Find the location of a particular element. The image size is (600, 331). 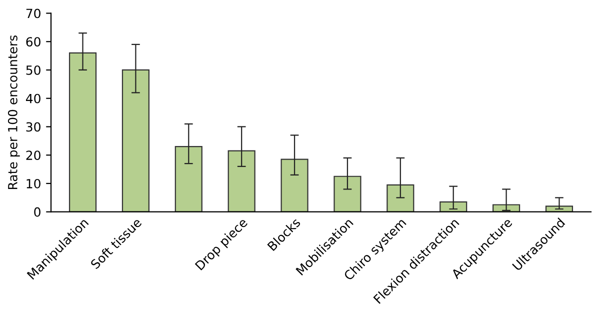

y-tick-label: 20 is located at coordinates (33, 155).